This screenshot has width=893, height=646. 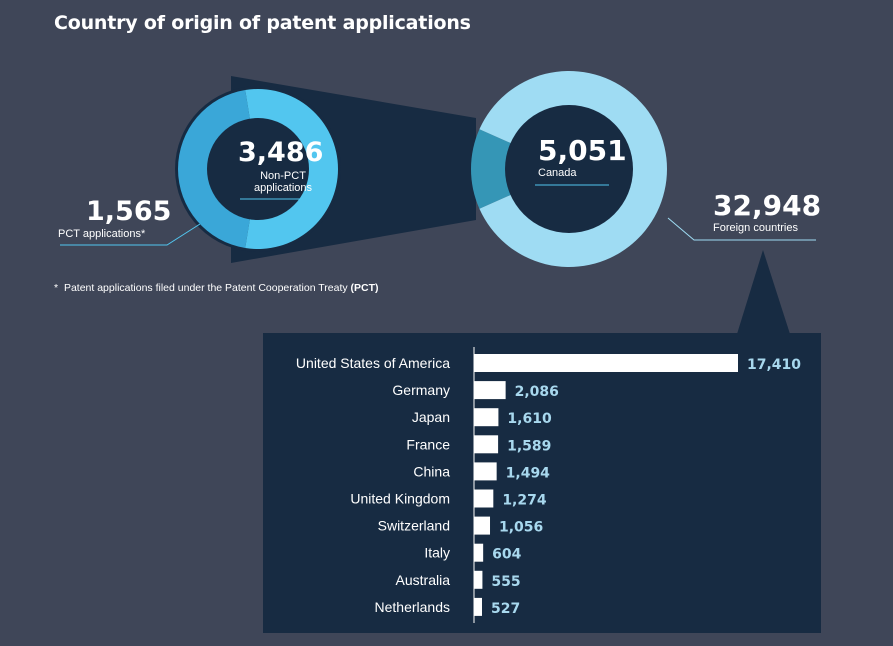 I want to click on bar-value-label: 17,410, so click(x=774, y=365).